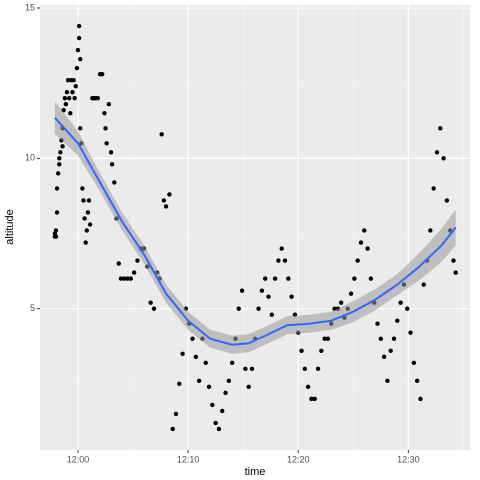 The width and height of the screenshot is (480, 480). Describe the element at coordinates (32, 308) in the screenshot. I see `y-tick-label: 5` at that location.